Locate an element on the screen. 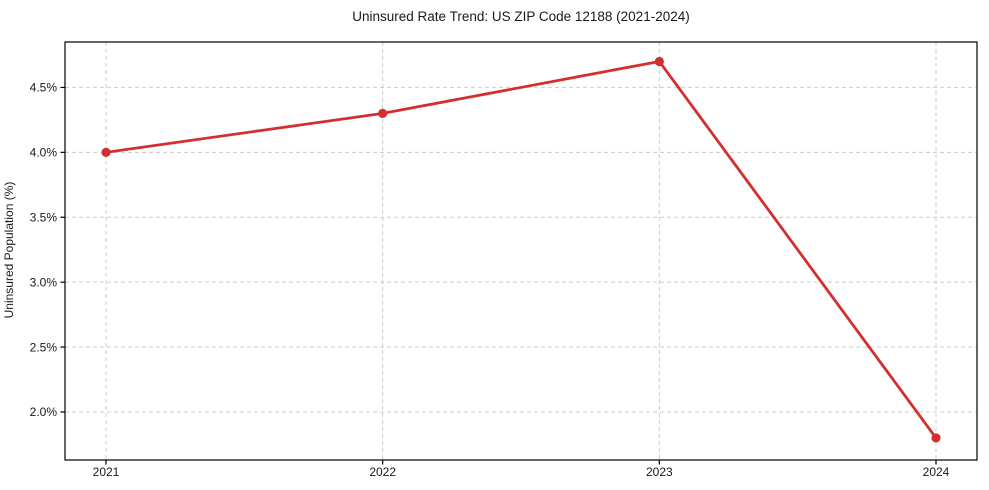  x-tick-label: 2022 is located at coordinates (382, 472).